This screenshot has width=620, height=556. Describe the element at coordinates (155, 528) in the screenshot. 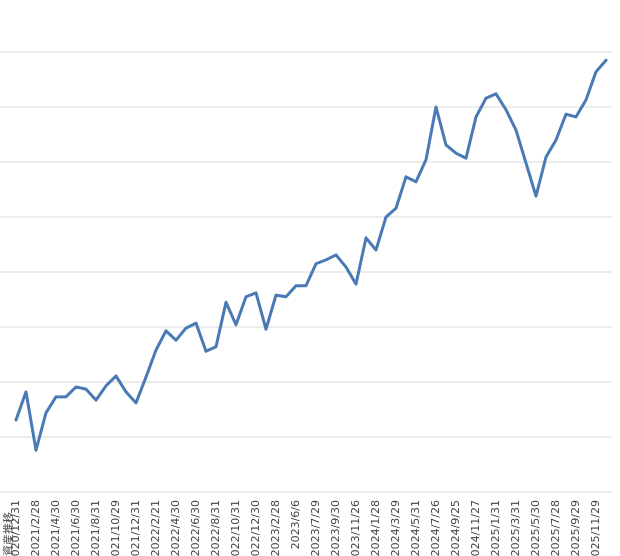

I see `x-tick-label: 2022/2/21` at that location.